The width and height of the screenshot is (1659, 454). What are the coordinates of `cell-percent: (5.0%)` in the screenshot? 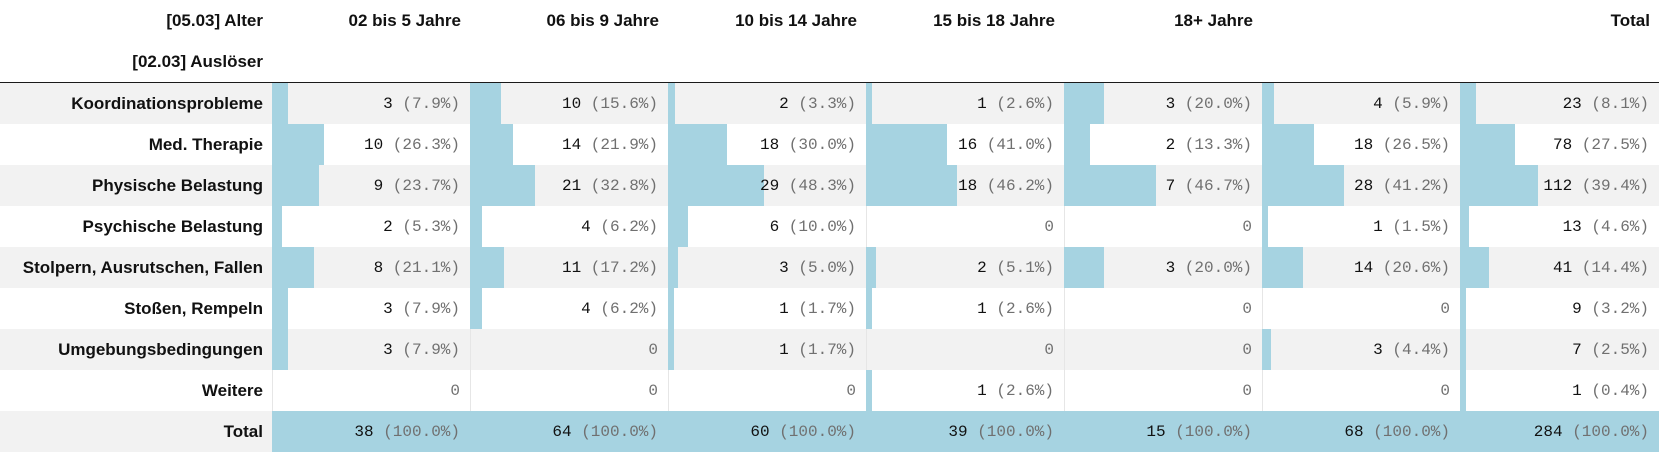 It's located at (827, 267).